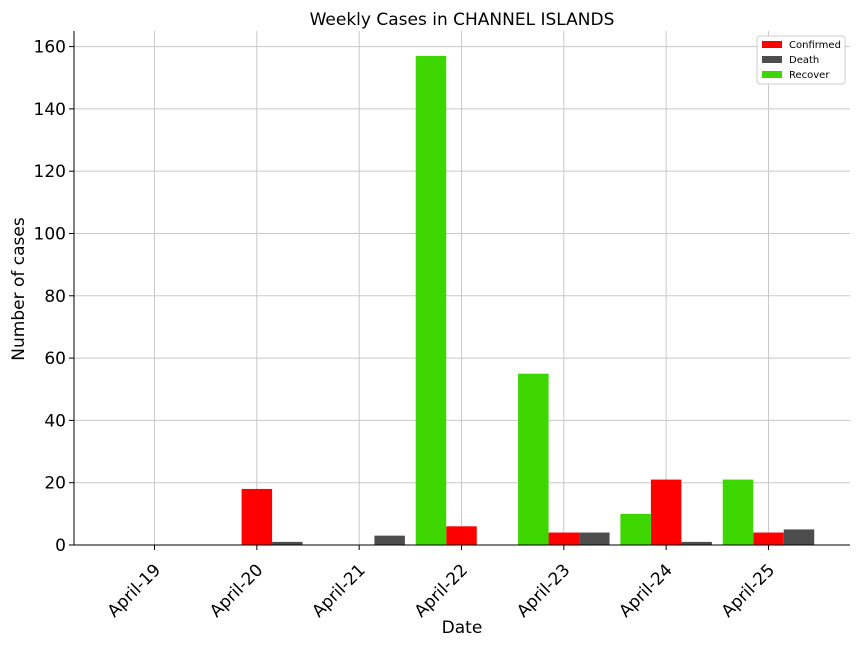 This screenshot has height=648, width=864. I want to click on y-tick-labels: 0 20 40 60 80 100 120 140 160, so click(50, 297).